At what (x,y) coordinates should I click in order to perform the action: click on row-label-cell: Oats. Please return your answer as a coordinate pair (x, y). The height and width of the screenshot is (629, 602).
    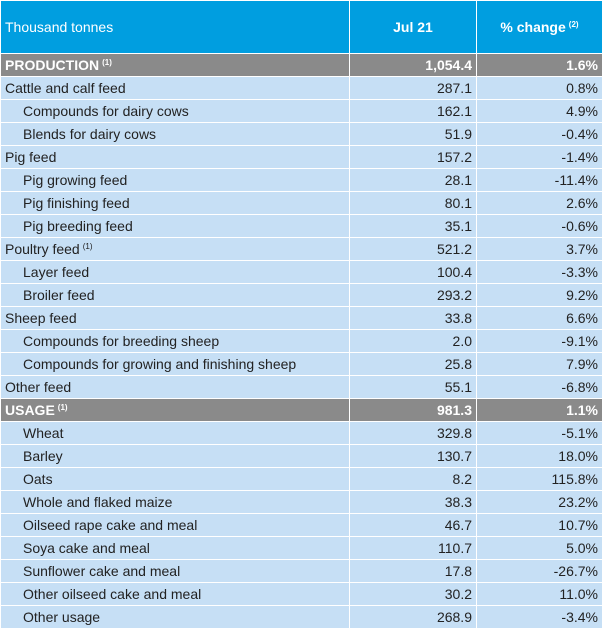
    Looking at the image, I should click on (175, 479).